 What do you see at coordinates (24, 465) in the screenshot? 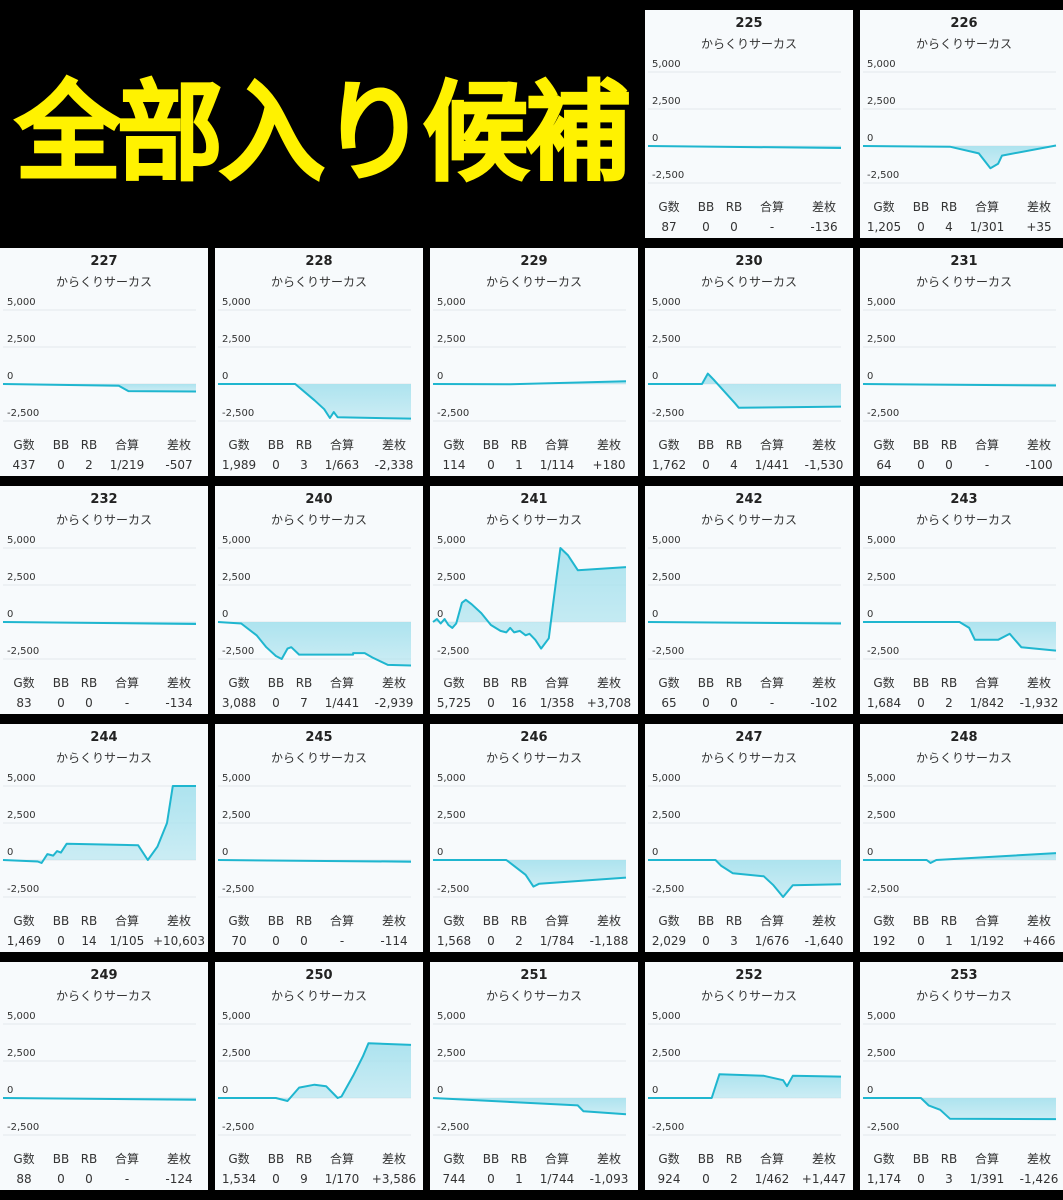
I see `stats-value: 437` at bounding box center [24, 465].